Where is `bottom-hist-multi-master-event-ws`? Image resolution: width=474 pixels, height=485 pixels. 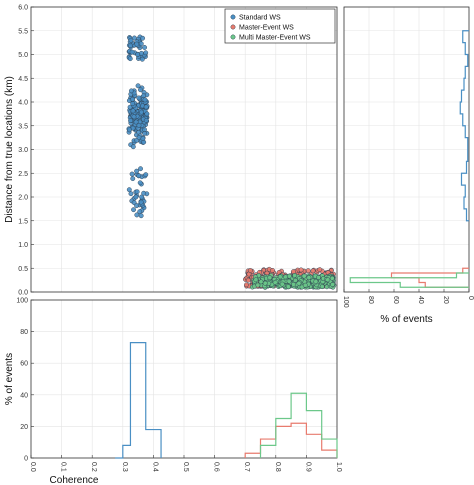
bottom-hist-multi-master-event-ws is located at coordinates (298, 425).